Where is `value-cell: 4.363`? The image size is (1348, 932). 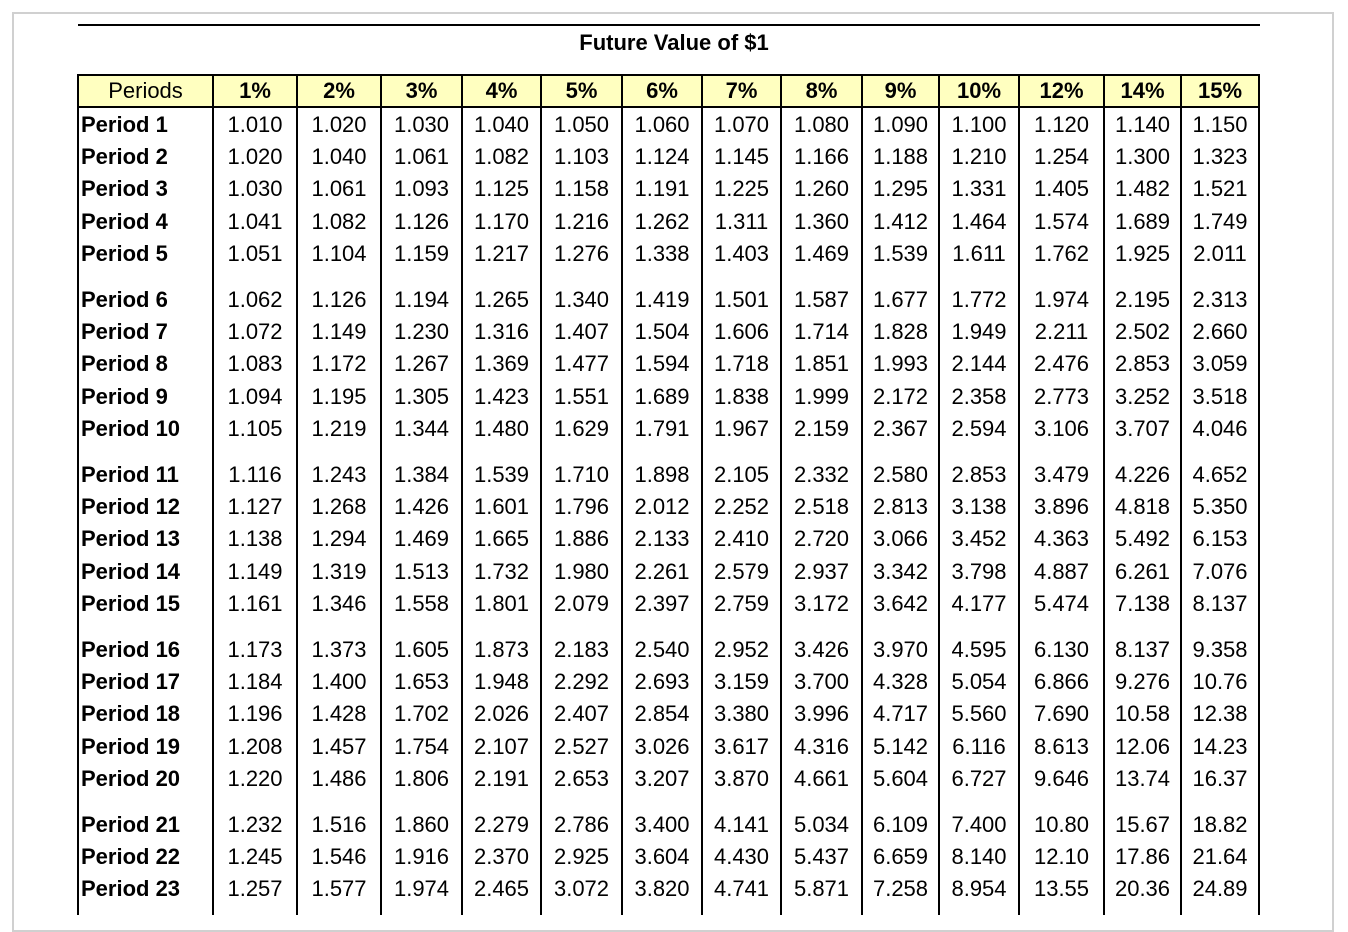 value-cell: 4.363 is located at coordinates (1061, 539).